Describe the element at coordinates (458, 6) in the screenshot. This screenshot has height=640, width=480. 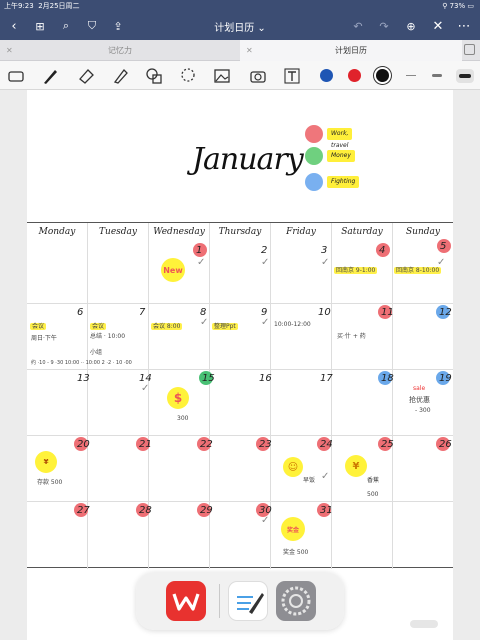
I see `battery-indicator: ⚲ 73% ▭` at that location.